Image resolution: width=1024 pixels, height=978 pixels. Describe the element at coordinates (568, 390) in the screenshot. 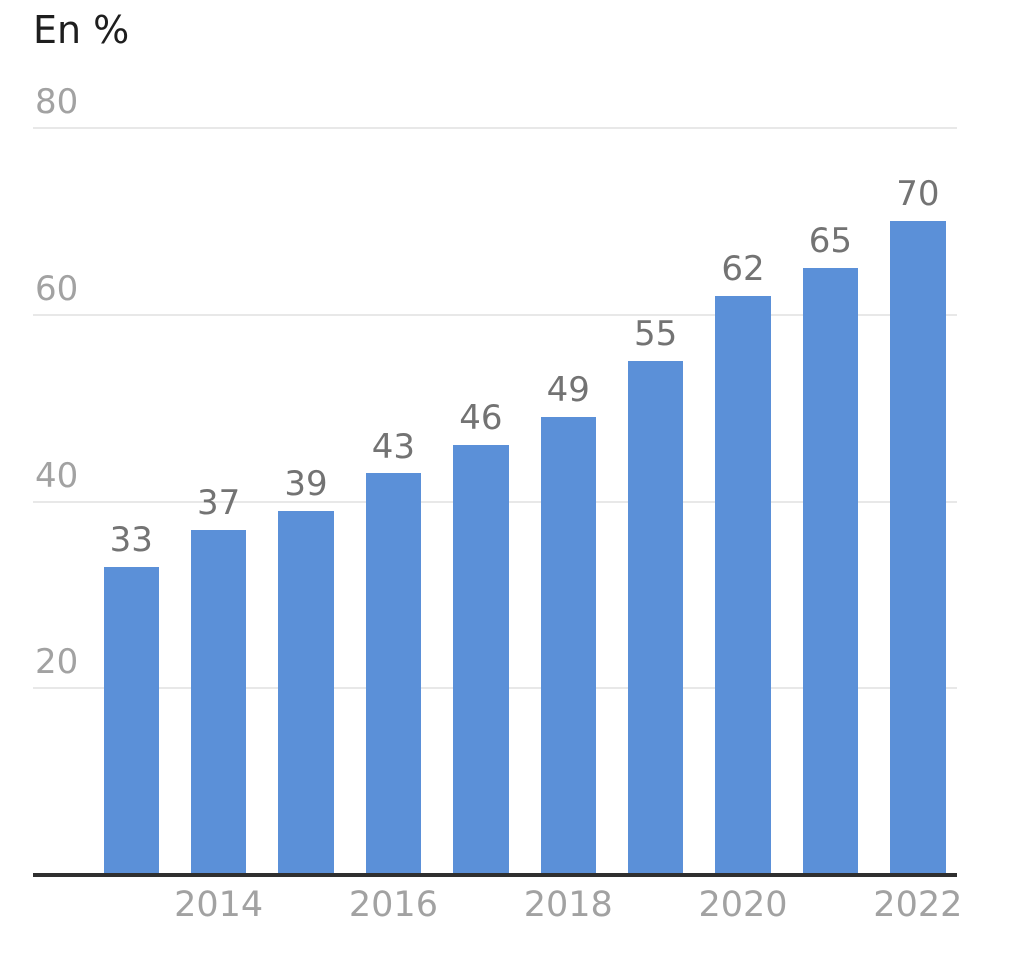

I see `bar-value-label: 49` at that location.